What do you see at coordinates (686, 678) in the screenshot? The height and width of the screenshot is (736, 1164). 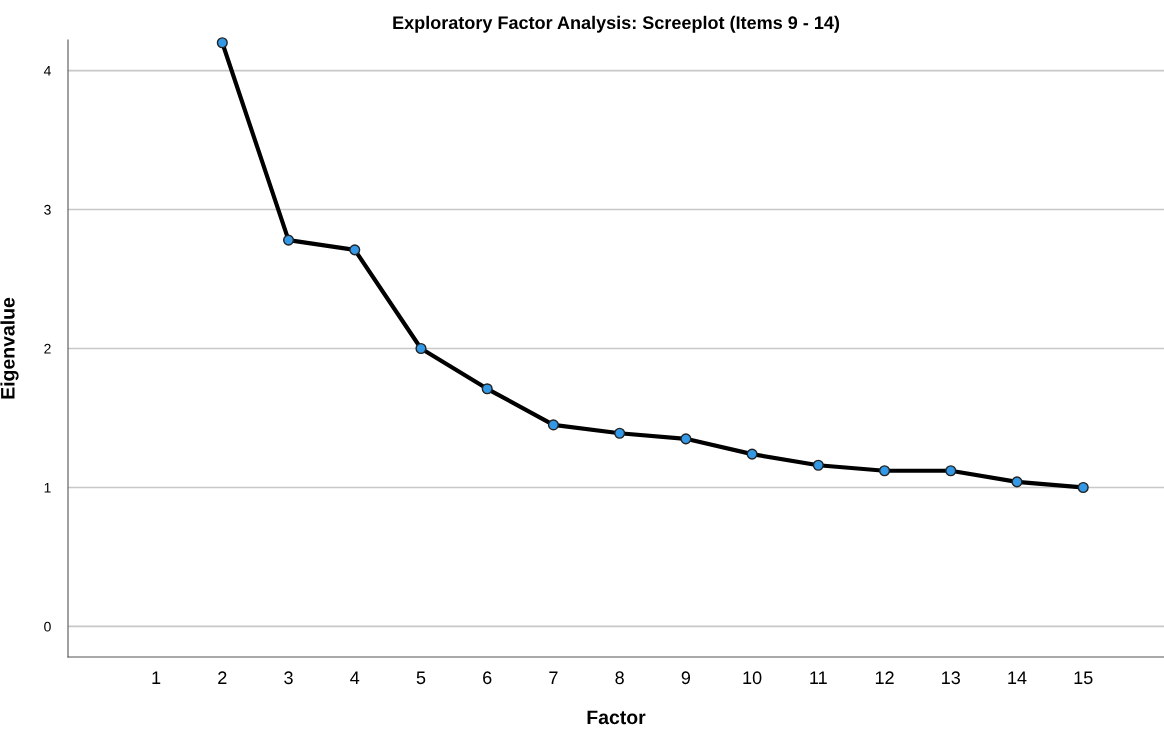 I see `x-tick-label: 9` at bounding box center [686, 678].